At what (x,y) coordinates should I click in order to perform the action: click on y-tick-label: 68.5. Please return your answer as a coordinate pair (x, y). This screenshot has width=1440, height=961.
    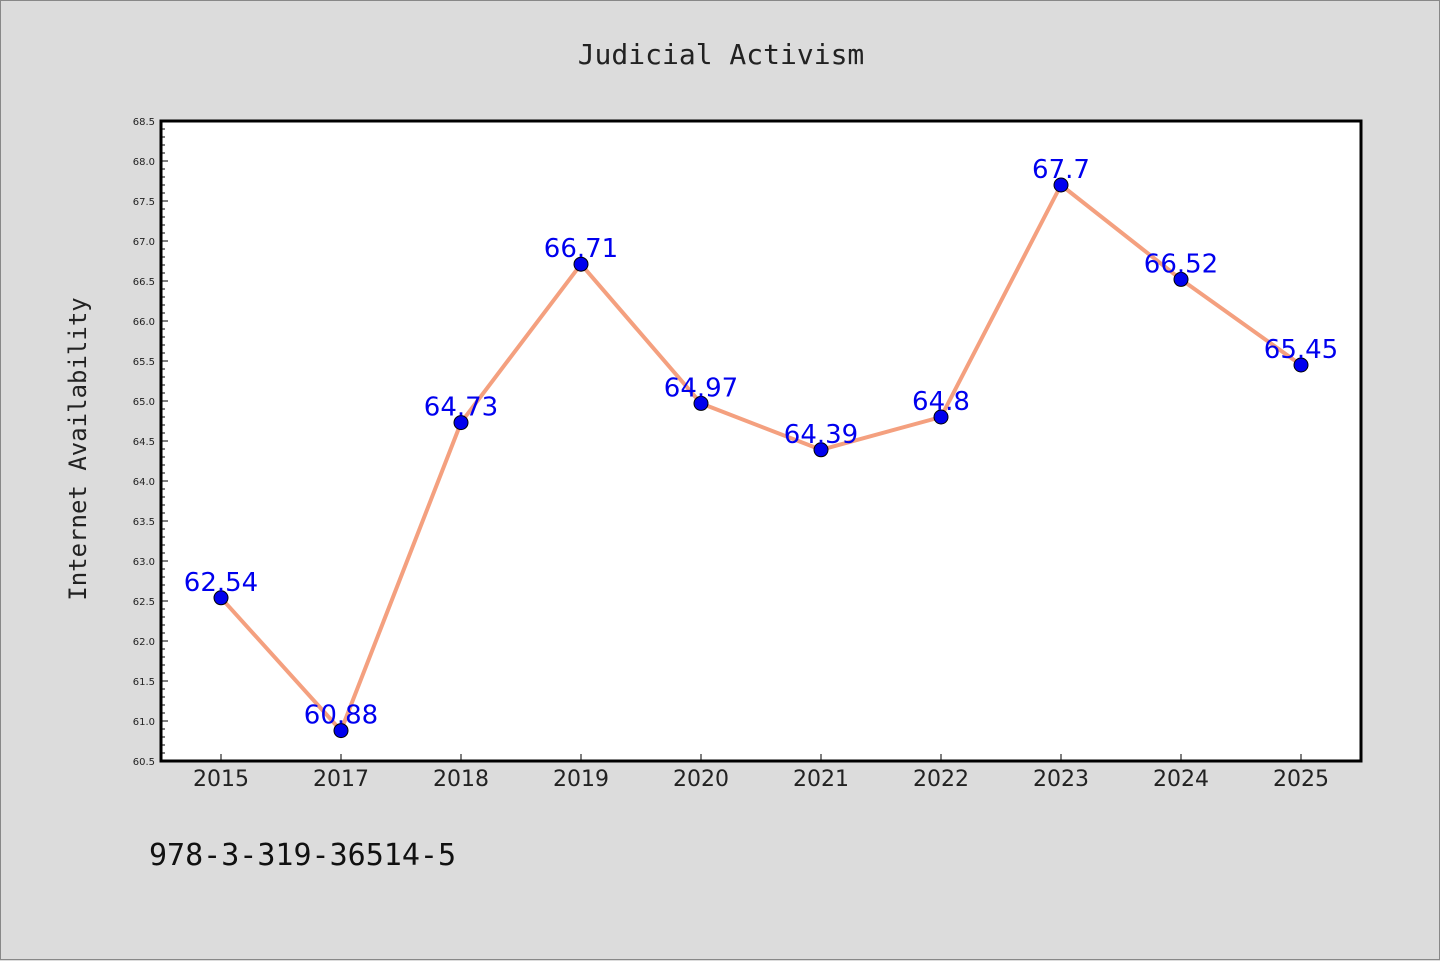
    Looking at the image, I should click on (144, 122).